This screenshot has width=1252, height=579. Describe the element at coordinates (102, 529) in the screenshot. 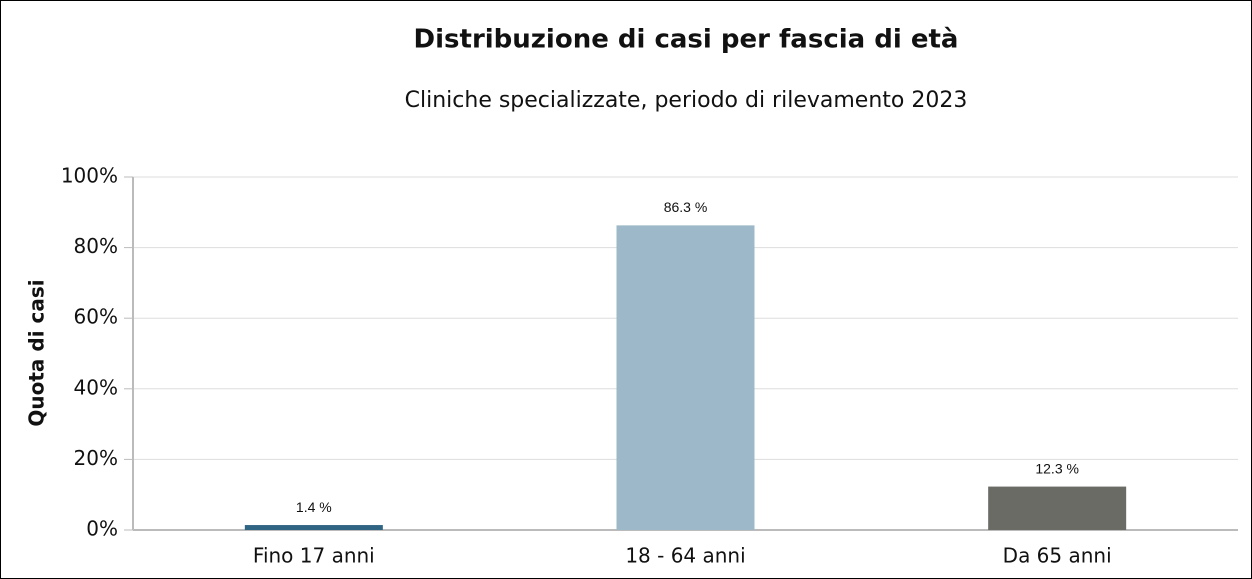

I see `y-tick-label: 0%` at that location.